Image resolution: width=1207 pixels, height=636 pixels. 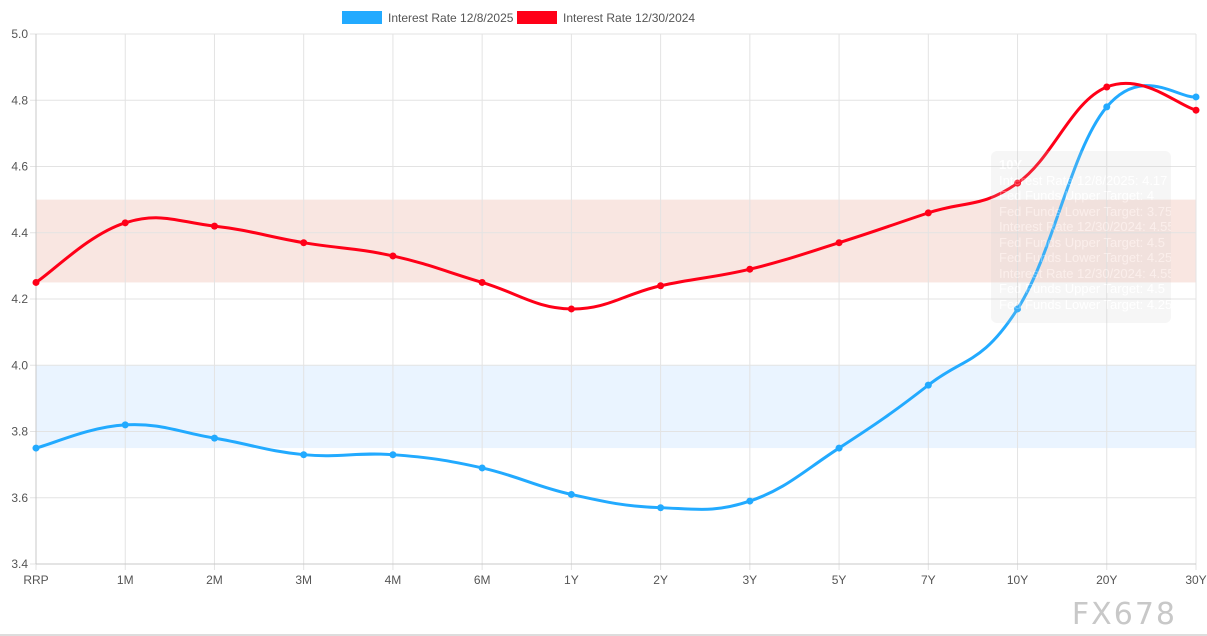 What do you see at coordinates (19, 365) in the screenshot?
I see `y-tick-label: 4.0` at bounding box center [19, 365].